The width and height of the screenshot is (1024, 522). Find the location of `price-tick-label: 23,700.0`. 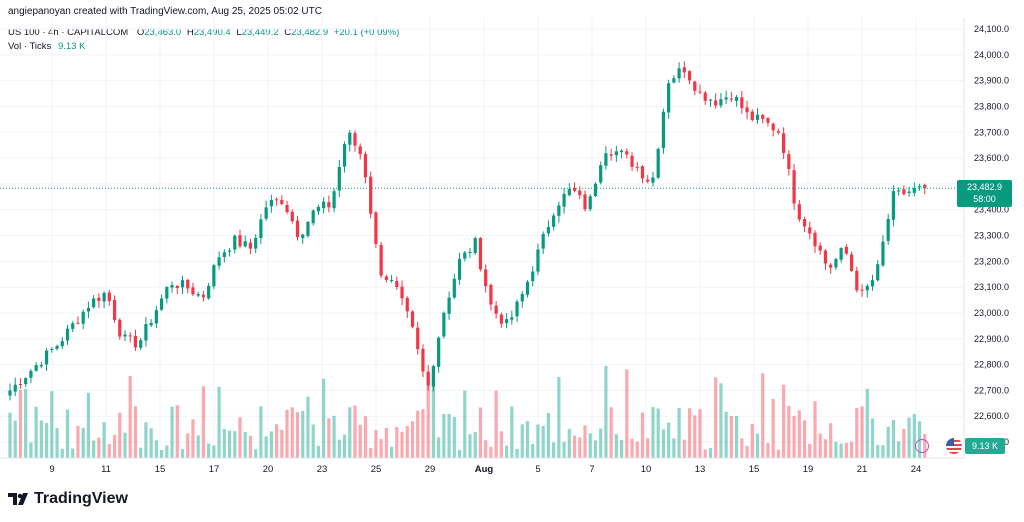

price-tick-label: 23,700.0 is located at coordinates (991, 132).